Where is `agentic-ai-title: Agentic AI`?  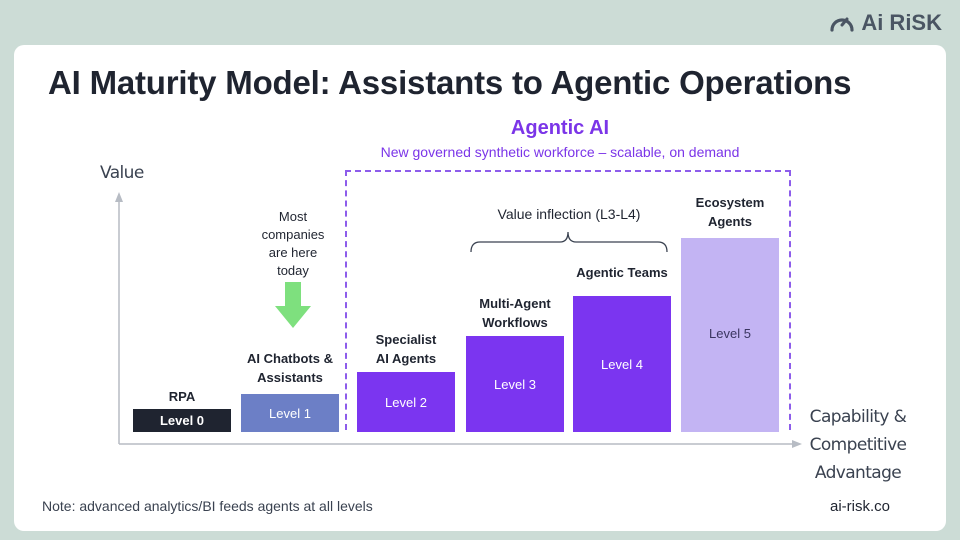 agentic-ai-title: Agentic AI is located at coordinates (560, 128).